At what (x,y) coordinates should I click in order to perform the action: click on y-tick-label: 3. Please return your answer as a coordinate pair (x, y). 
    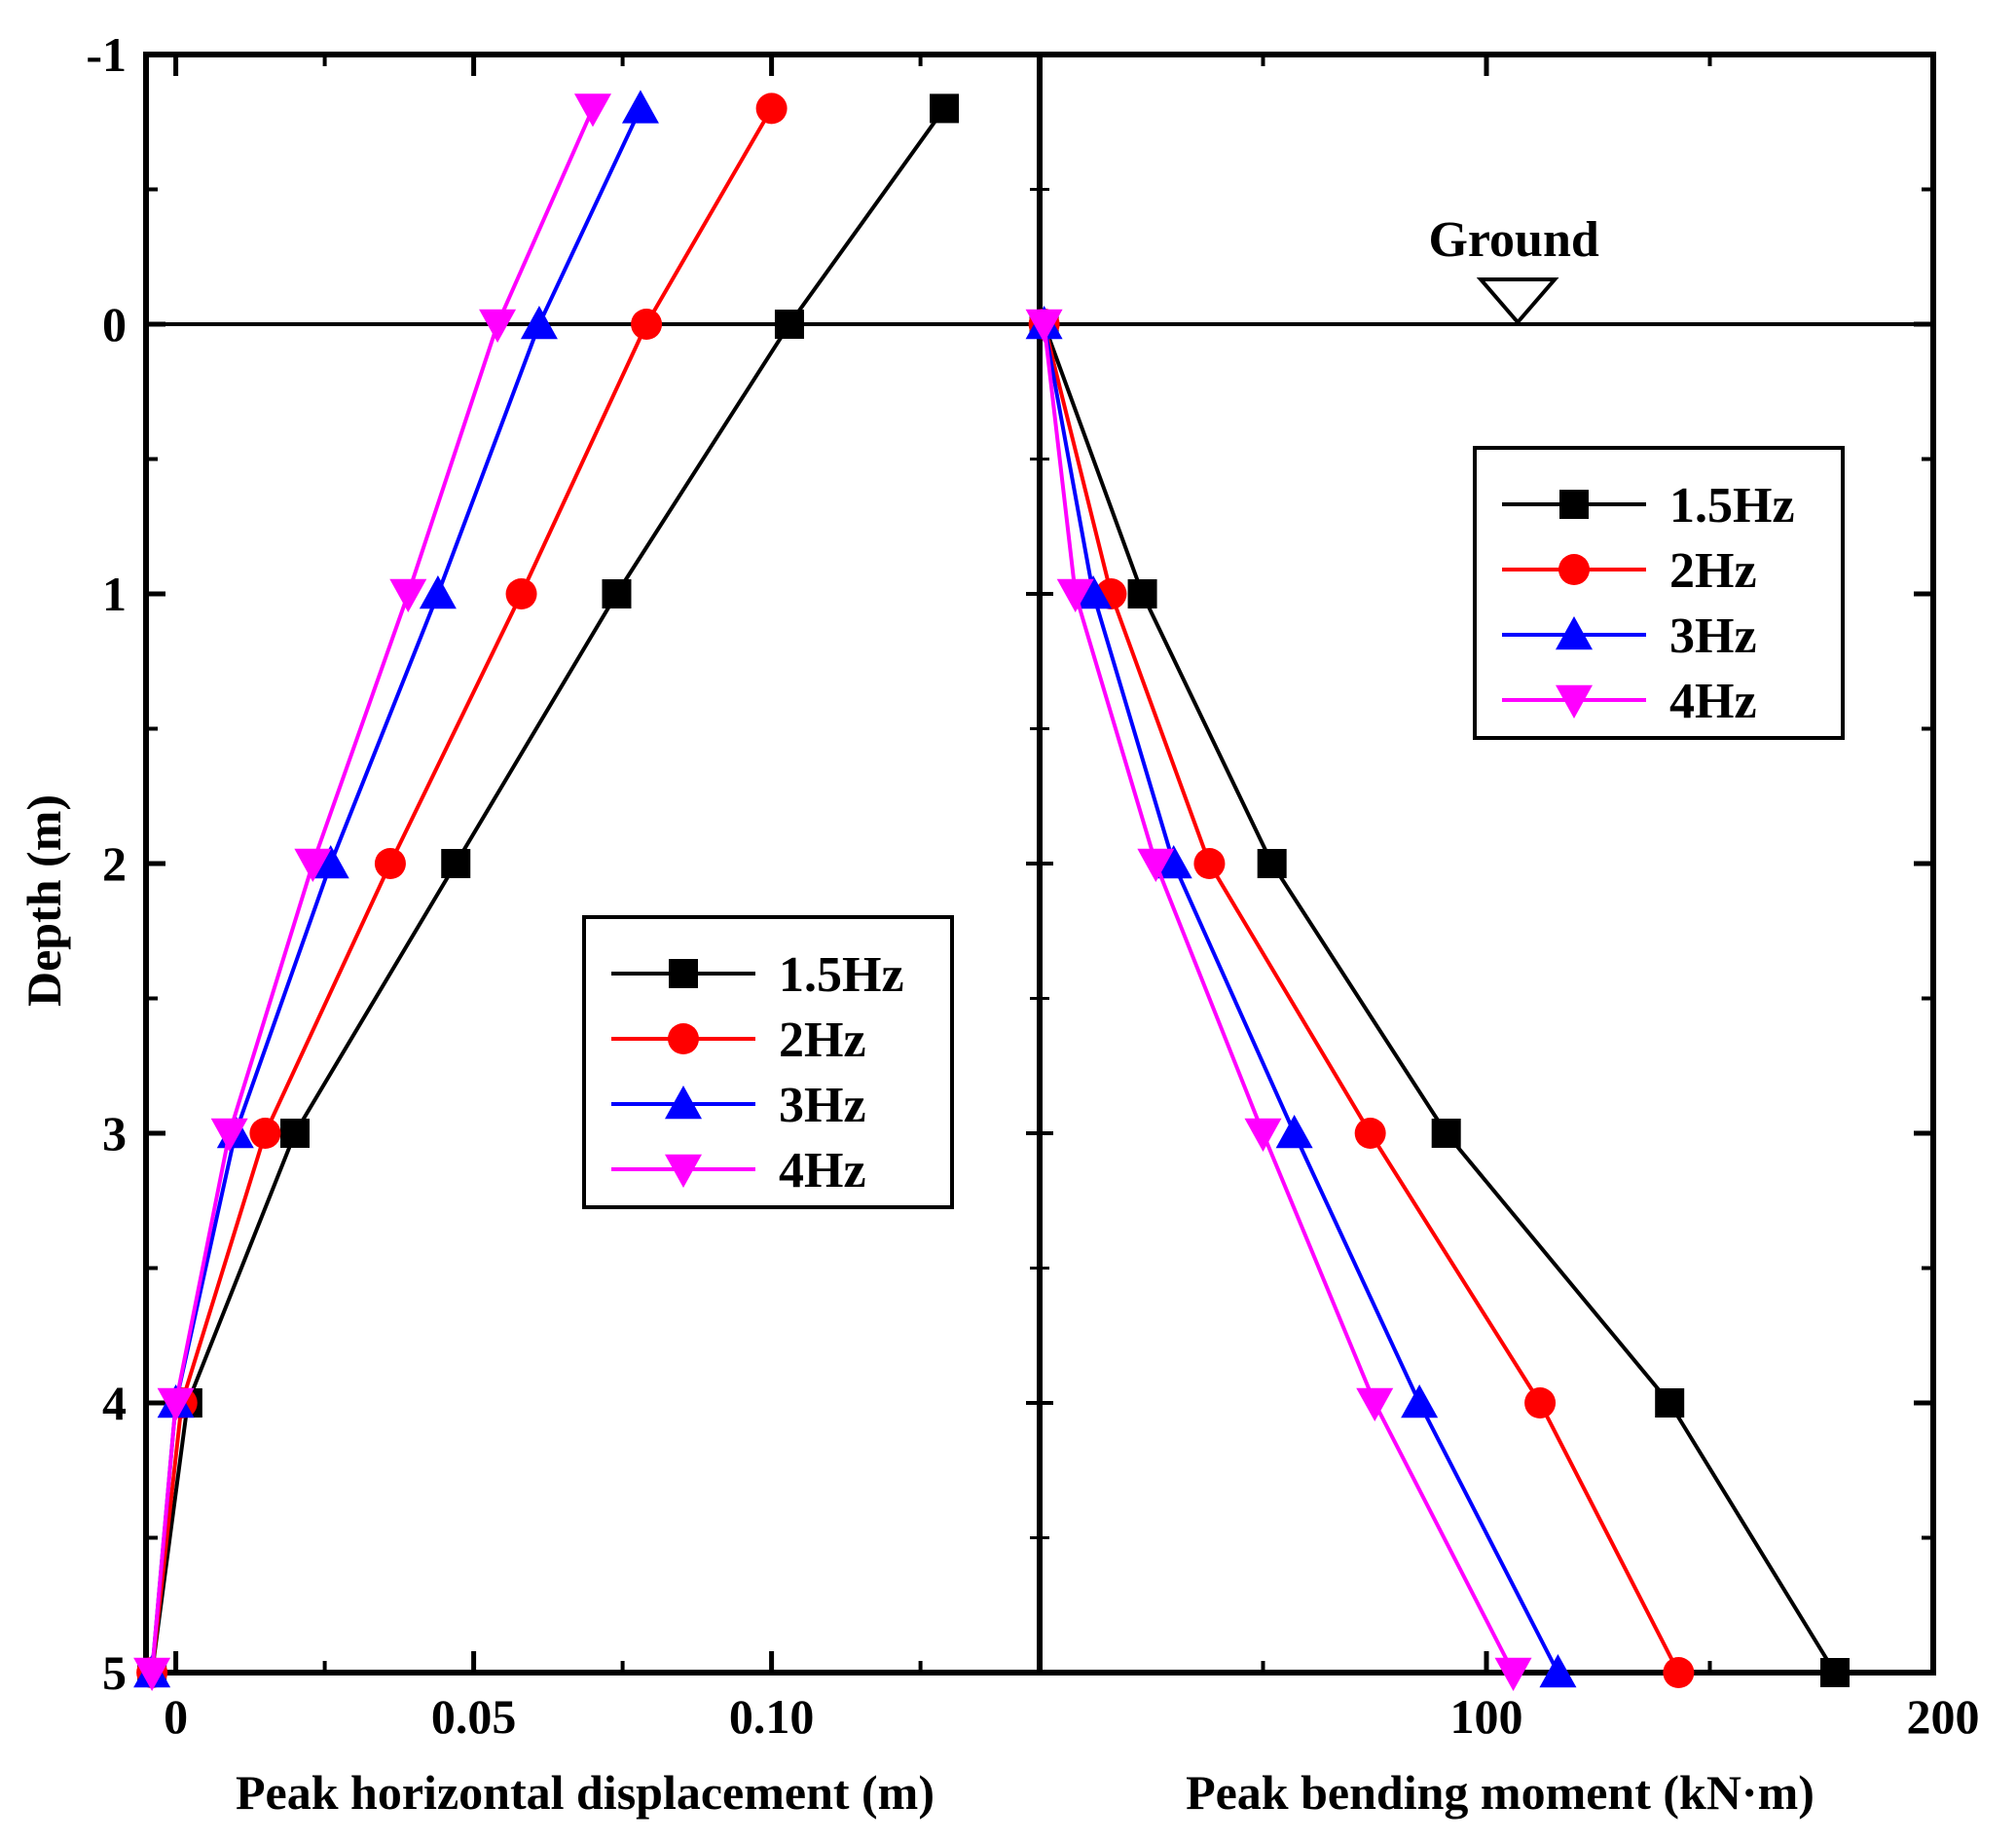
    Looking at the image, I should click on (114, 1133).